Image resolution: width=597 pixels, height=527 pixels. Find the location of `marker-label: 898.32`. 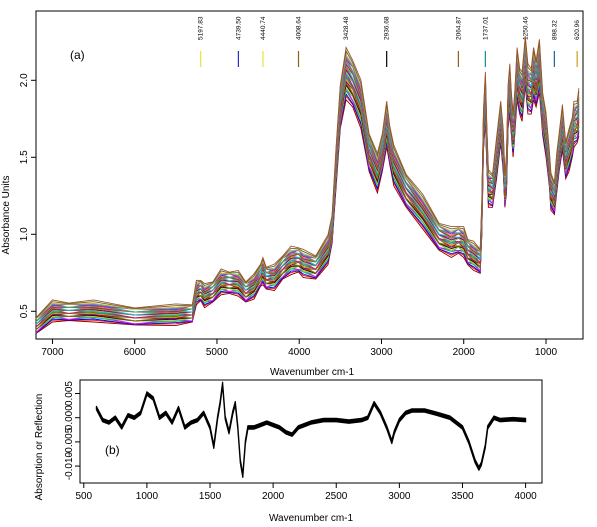

marker-label: 898.32 is located at coordinates (554, 30).